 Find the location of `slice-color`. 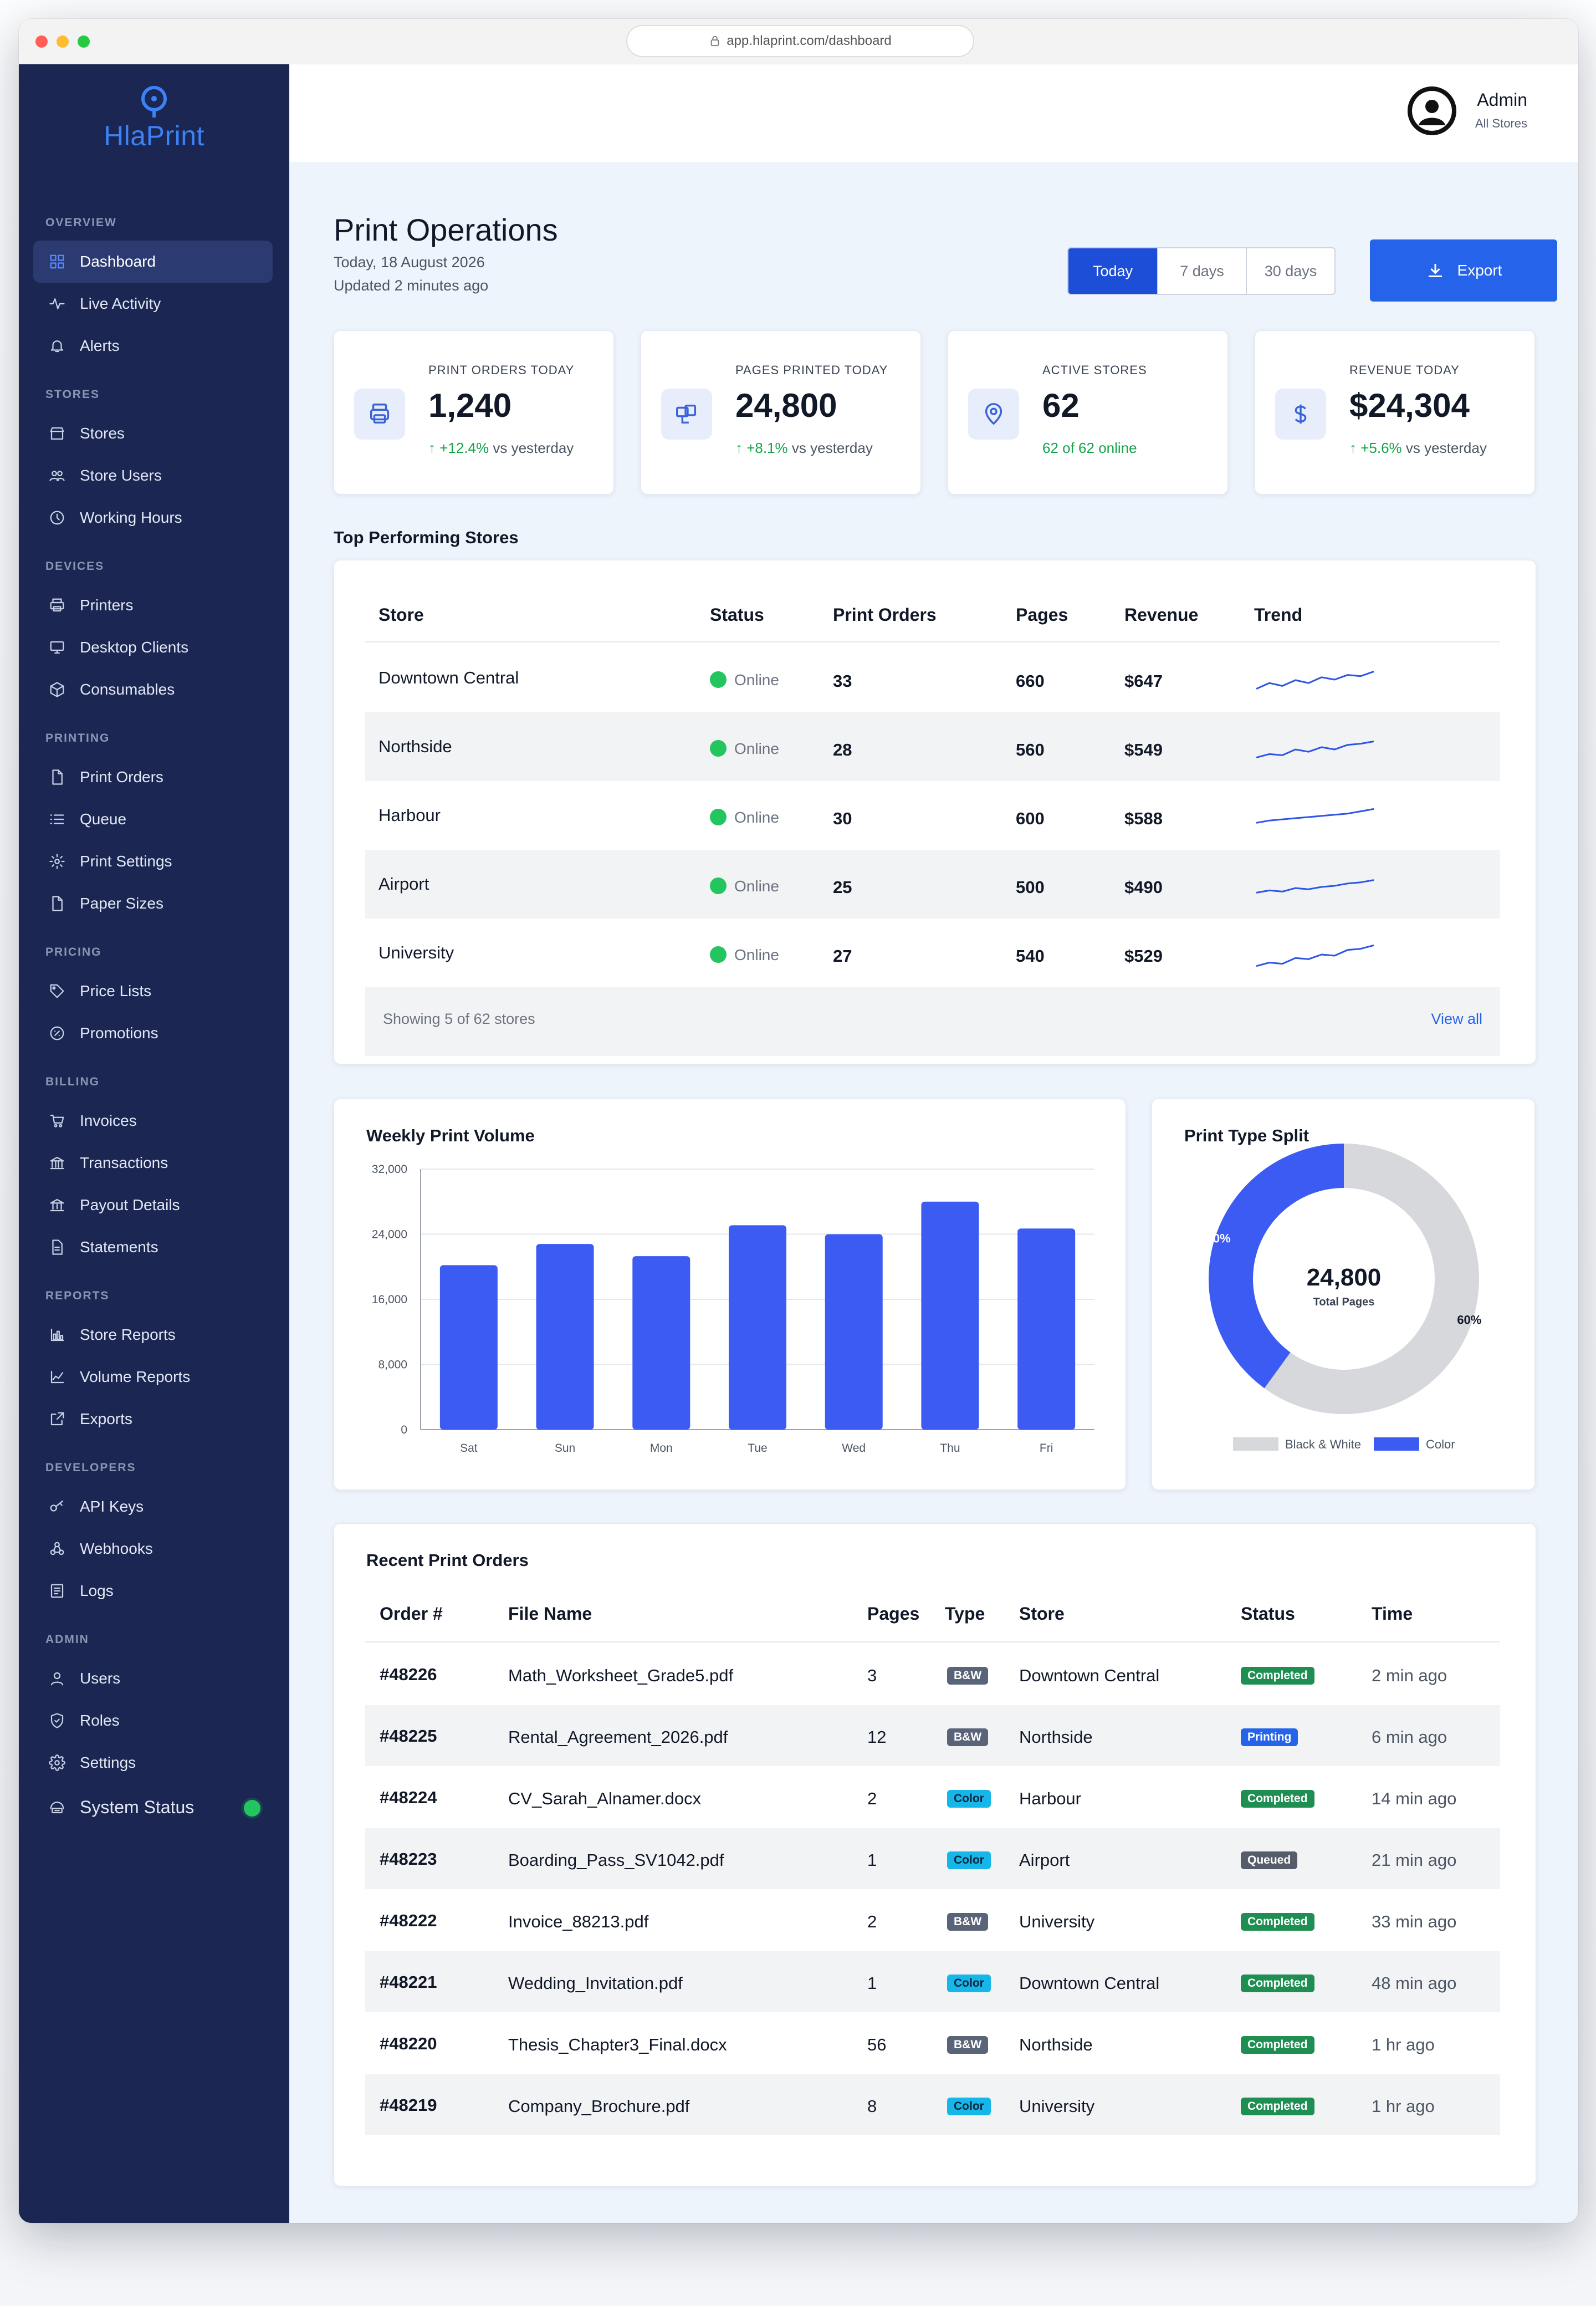

slice-color is located at coordinates (1276, 1266).